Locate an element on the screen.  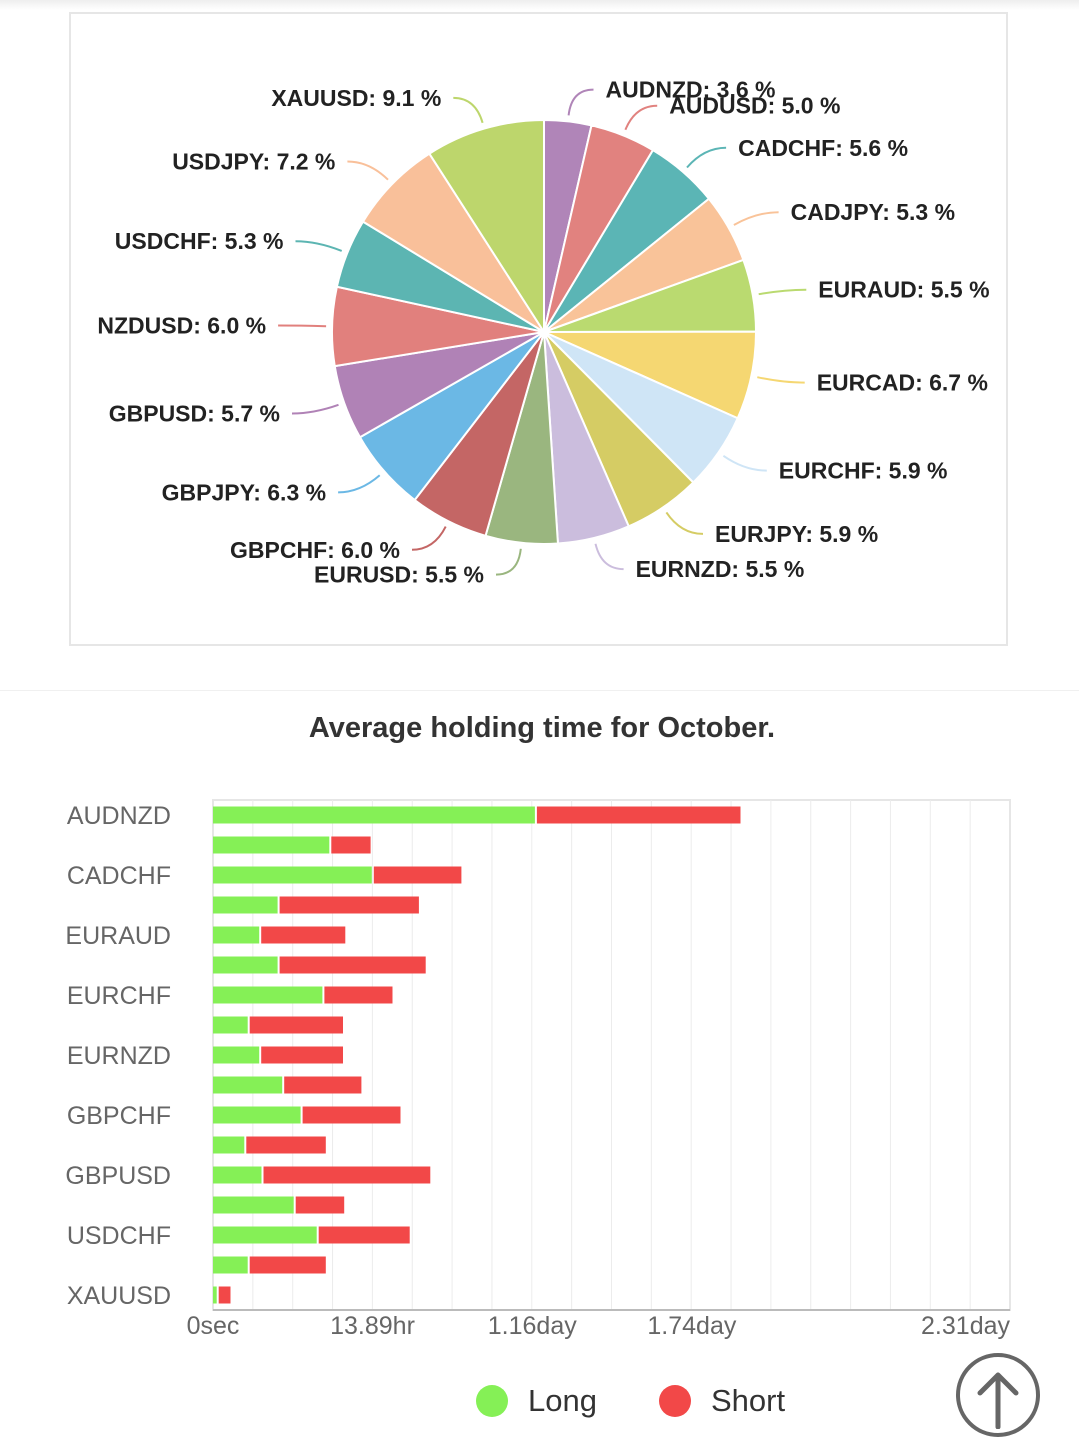
pie-connector-usdchf is located at coordinates (319, 246).